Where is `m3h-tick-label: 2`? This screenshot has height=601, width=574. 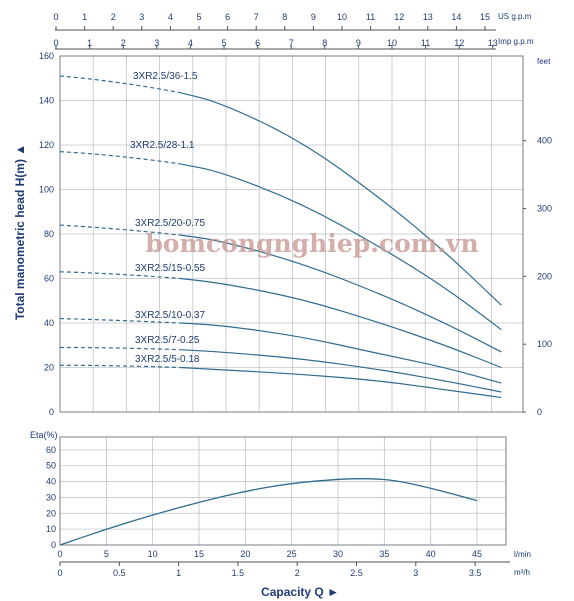 m3h-tick-label: 2 is located at coordinates (297, 573).